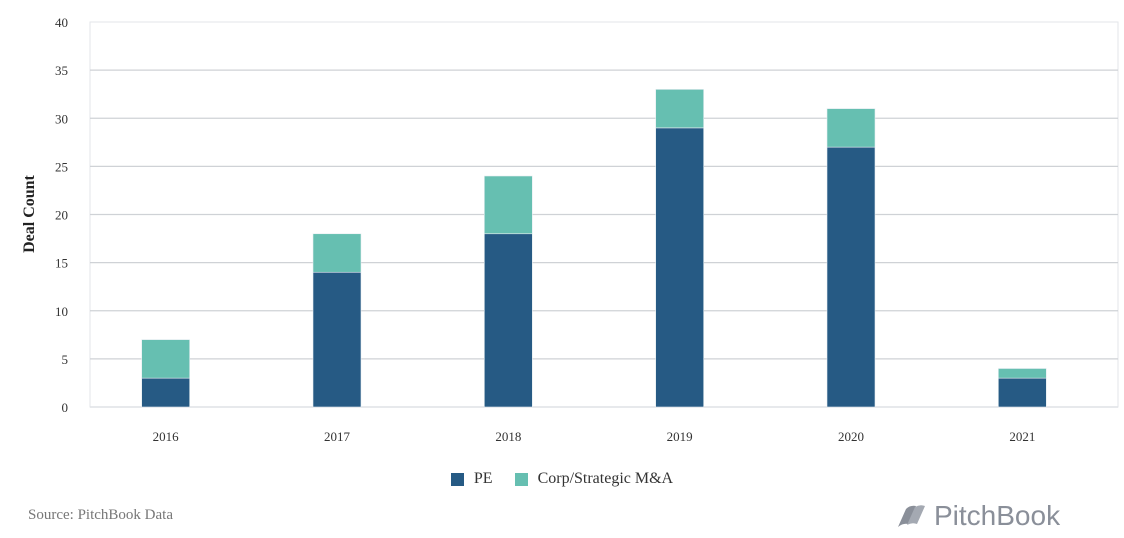 The image size is (1124, 538). Describe the element at coordinates (679, 267) in the screenshot. I see `bar-pe-2019` at that location.